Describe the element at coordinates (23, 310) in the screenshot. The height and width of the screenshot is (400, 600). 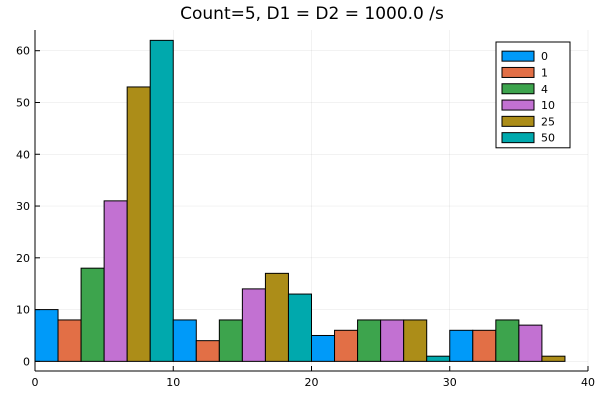
I see `y-tick-label: 10` at that location.